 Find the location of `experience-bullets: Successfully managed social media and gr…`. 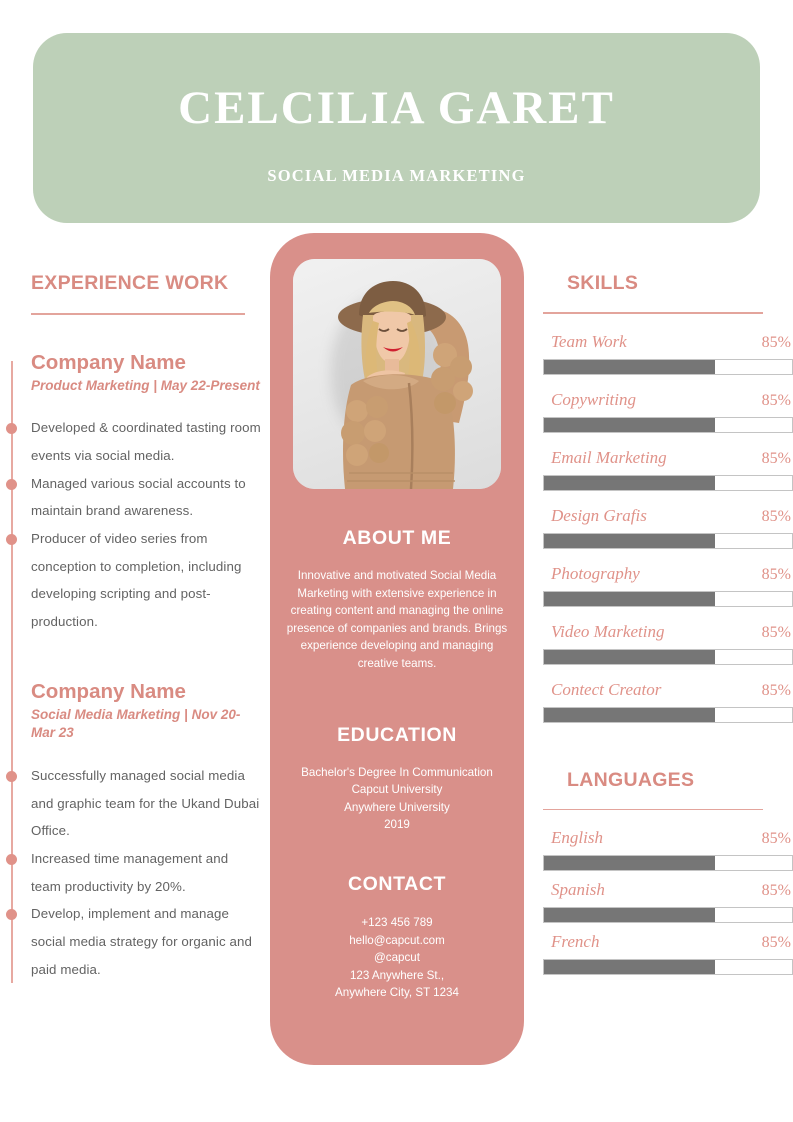

experience-bullets: Successfully managed social media and gr… is located at coordinates (134, 872).